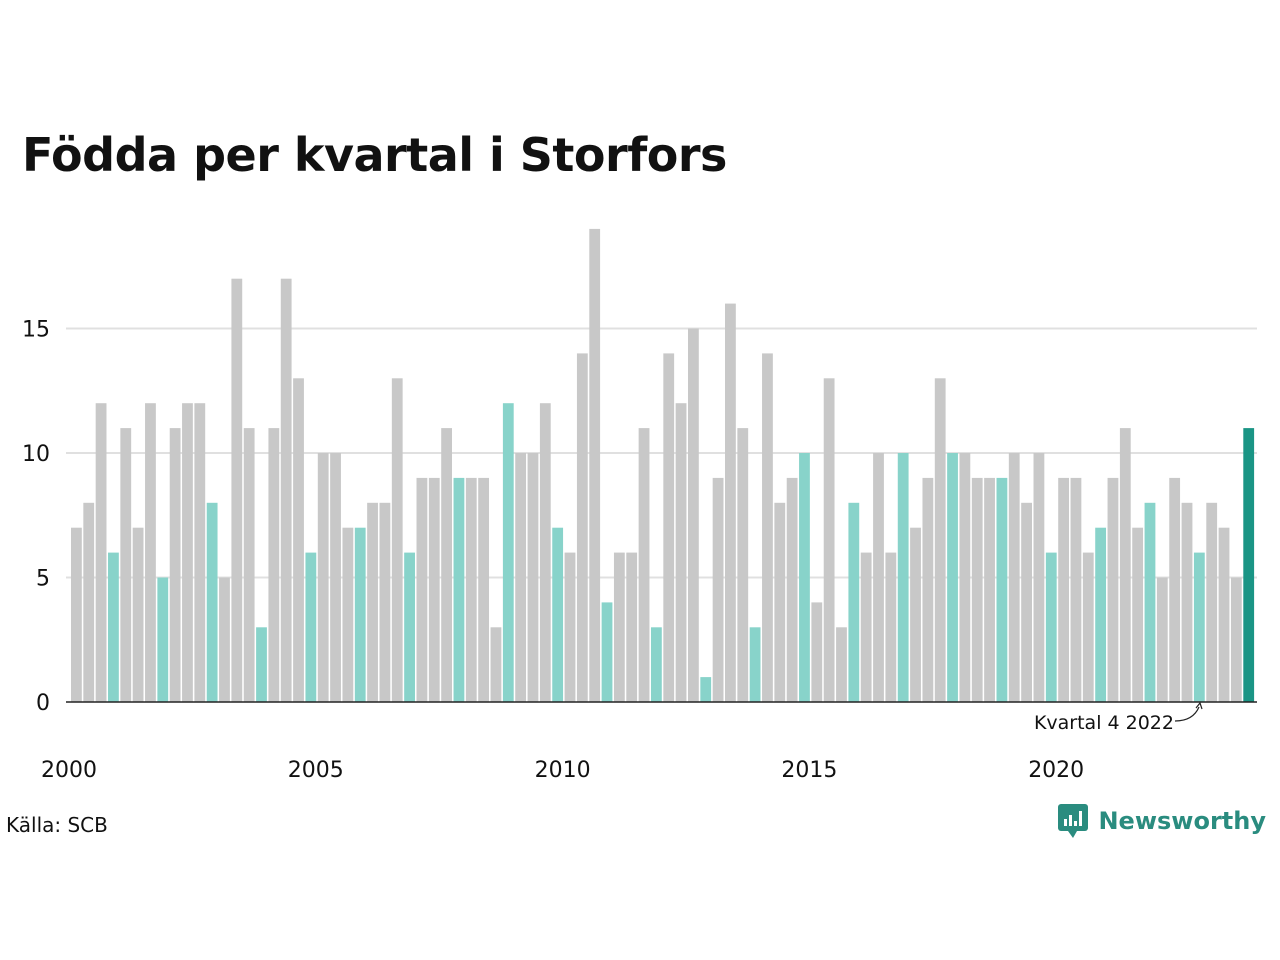 The width and height of the screenshot is (1280, 960). Describe the element at coordinates (36, 330) in the screenshot. I see `y-tick-label: 15` at that location.